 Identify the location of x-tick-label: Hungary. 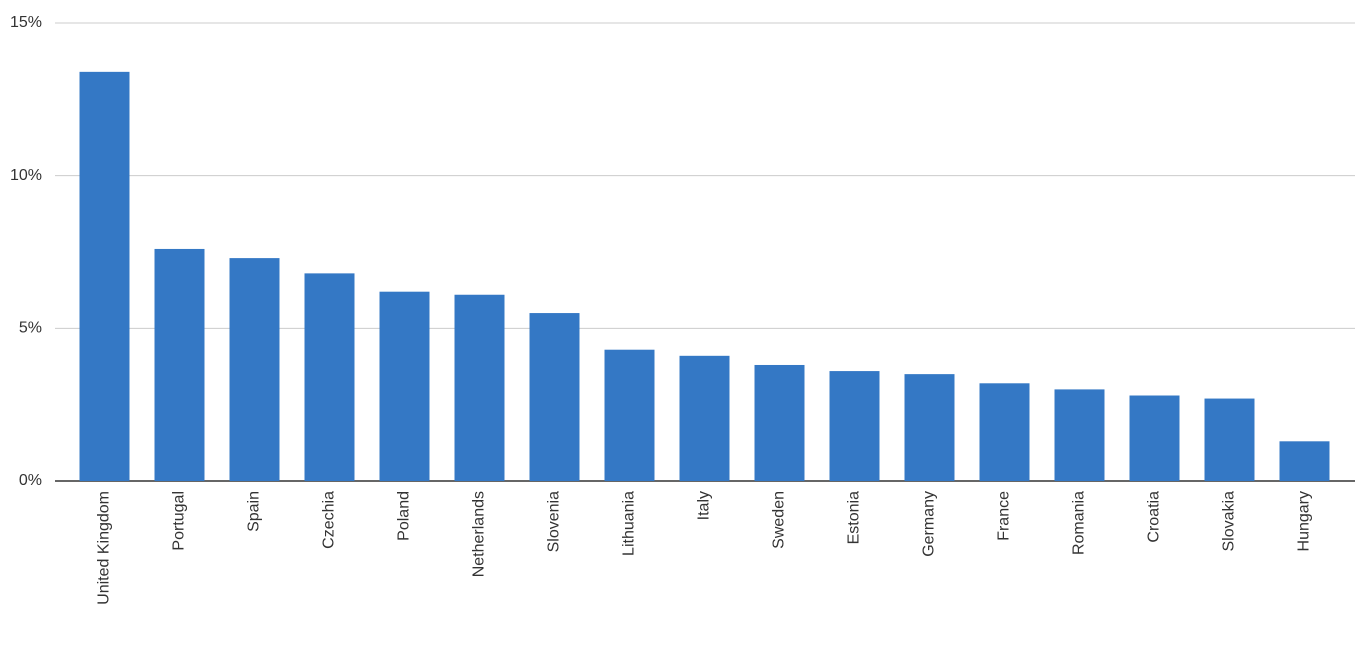
(1304, 521).